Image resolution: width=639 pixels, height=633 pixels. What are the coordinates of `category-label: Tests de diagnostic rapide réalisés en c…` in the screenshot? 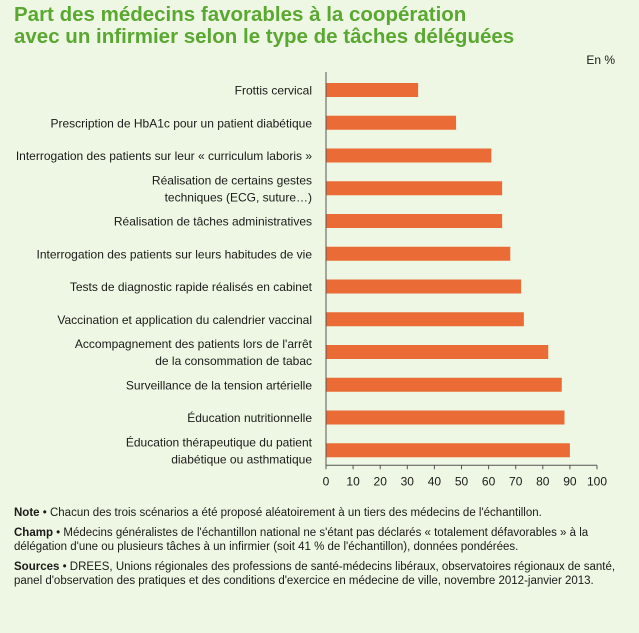 It's located at (191, 287).